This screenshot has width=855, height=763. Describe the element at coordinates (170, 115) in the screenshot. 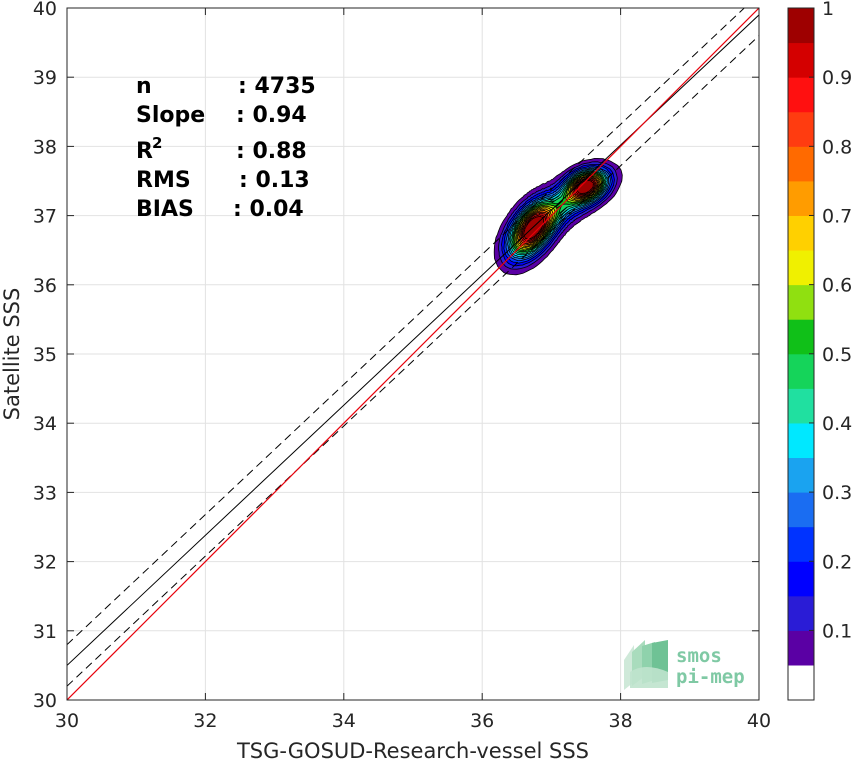

I see `stat-slope-label: Slope` at that location.